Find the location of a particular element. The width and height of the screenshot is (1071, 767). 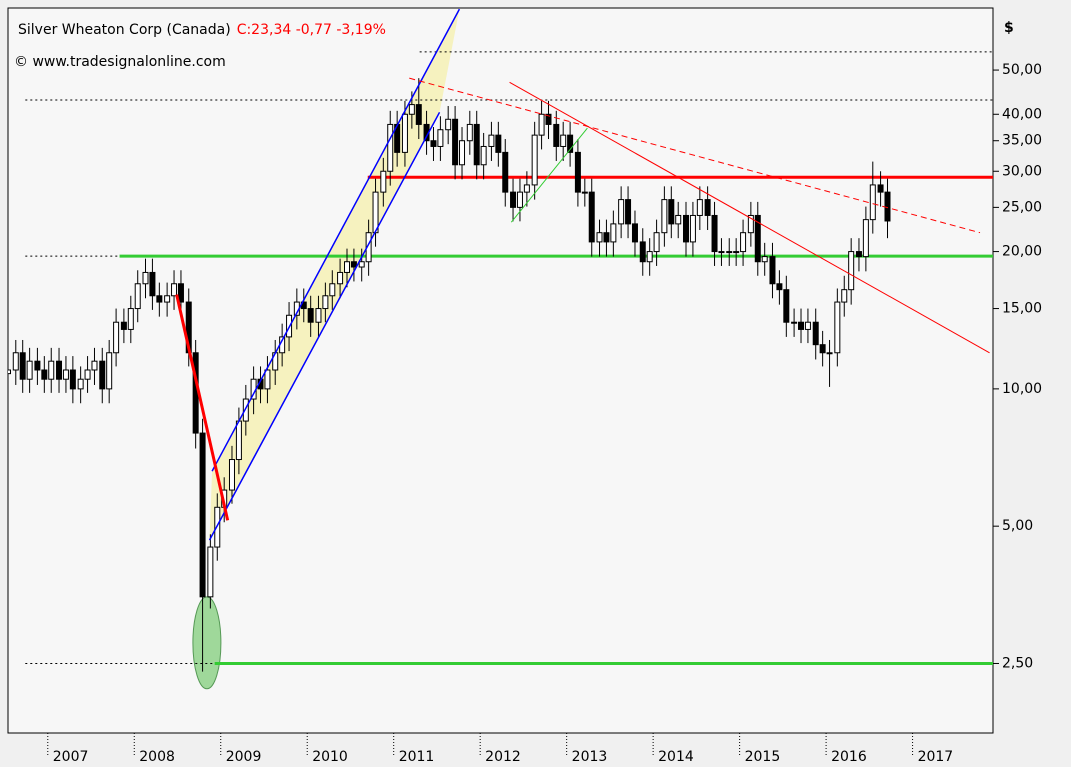

quote: C:23,34 -0,77 -3,19% is located at coordinates (311, 30).